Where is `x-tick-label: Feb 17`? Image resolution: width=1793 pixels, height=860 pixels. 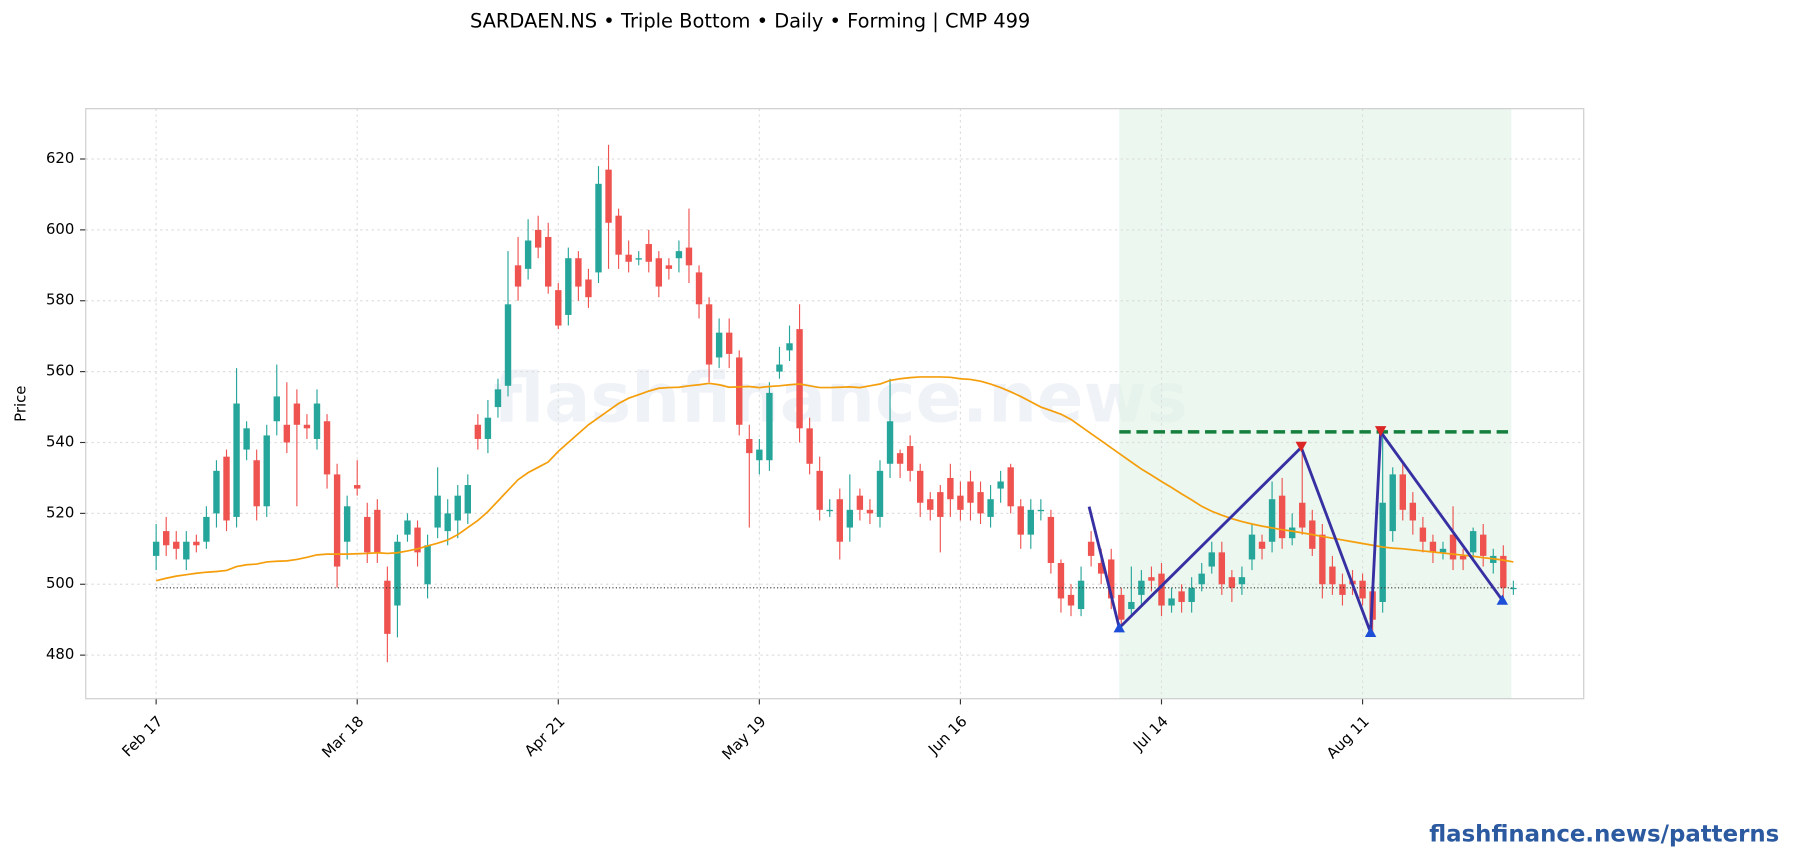 x-tick-label: Feb 17 is located at coordinates (142, 736).